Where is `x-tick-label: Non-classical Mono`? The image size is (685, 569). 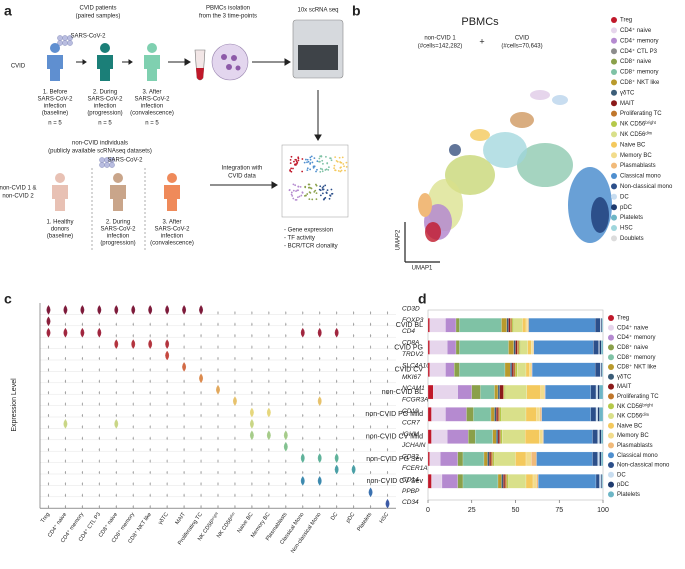
x-tick-label: Non-classical Mono is located at coordinates (306, 533).